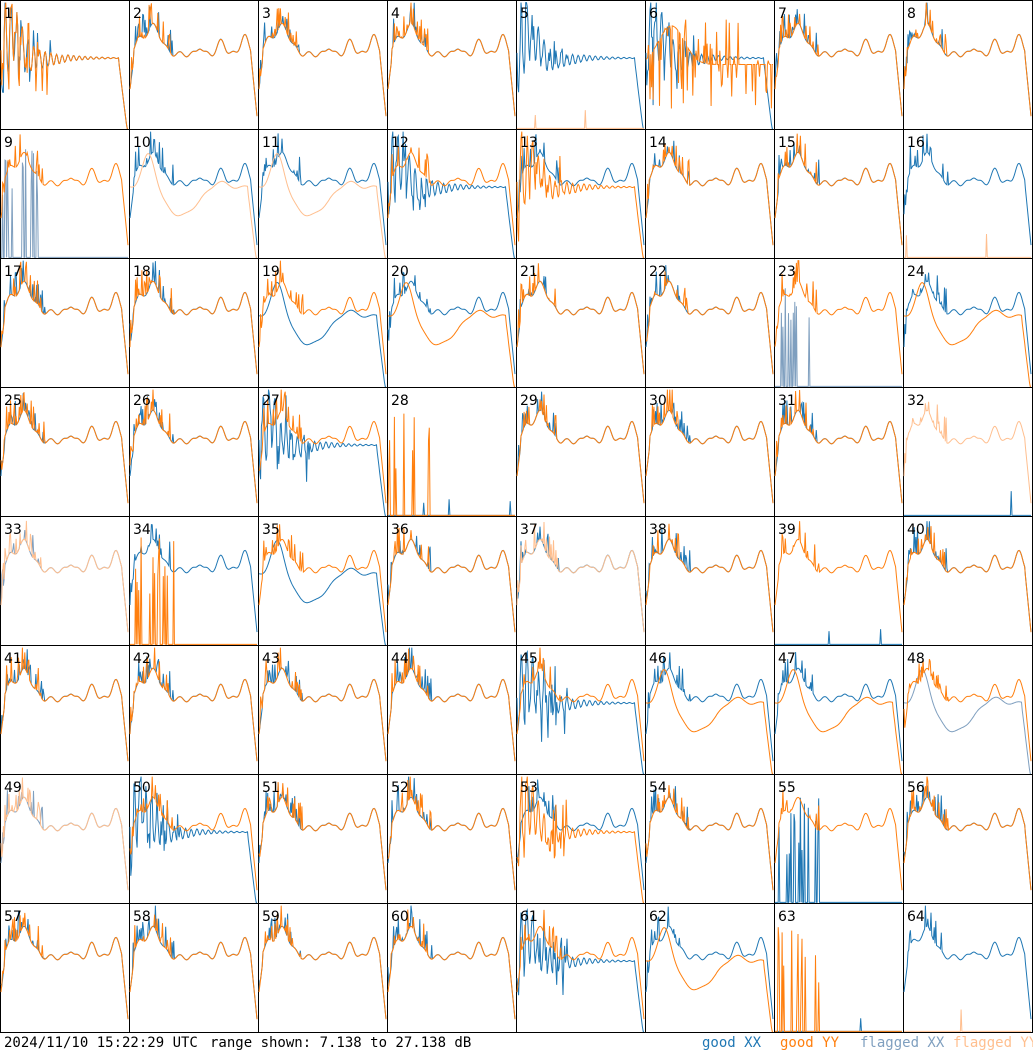 The image size is (1033, 1053). Describe the element at coordinates (266, 14) in the screenshot. I see `panel-label: 3` at that location.